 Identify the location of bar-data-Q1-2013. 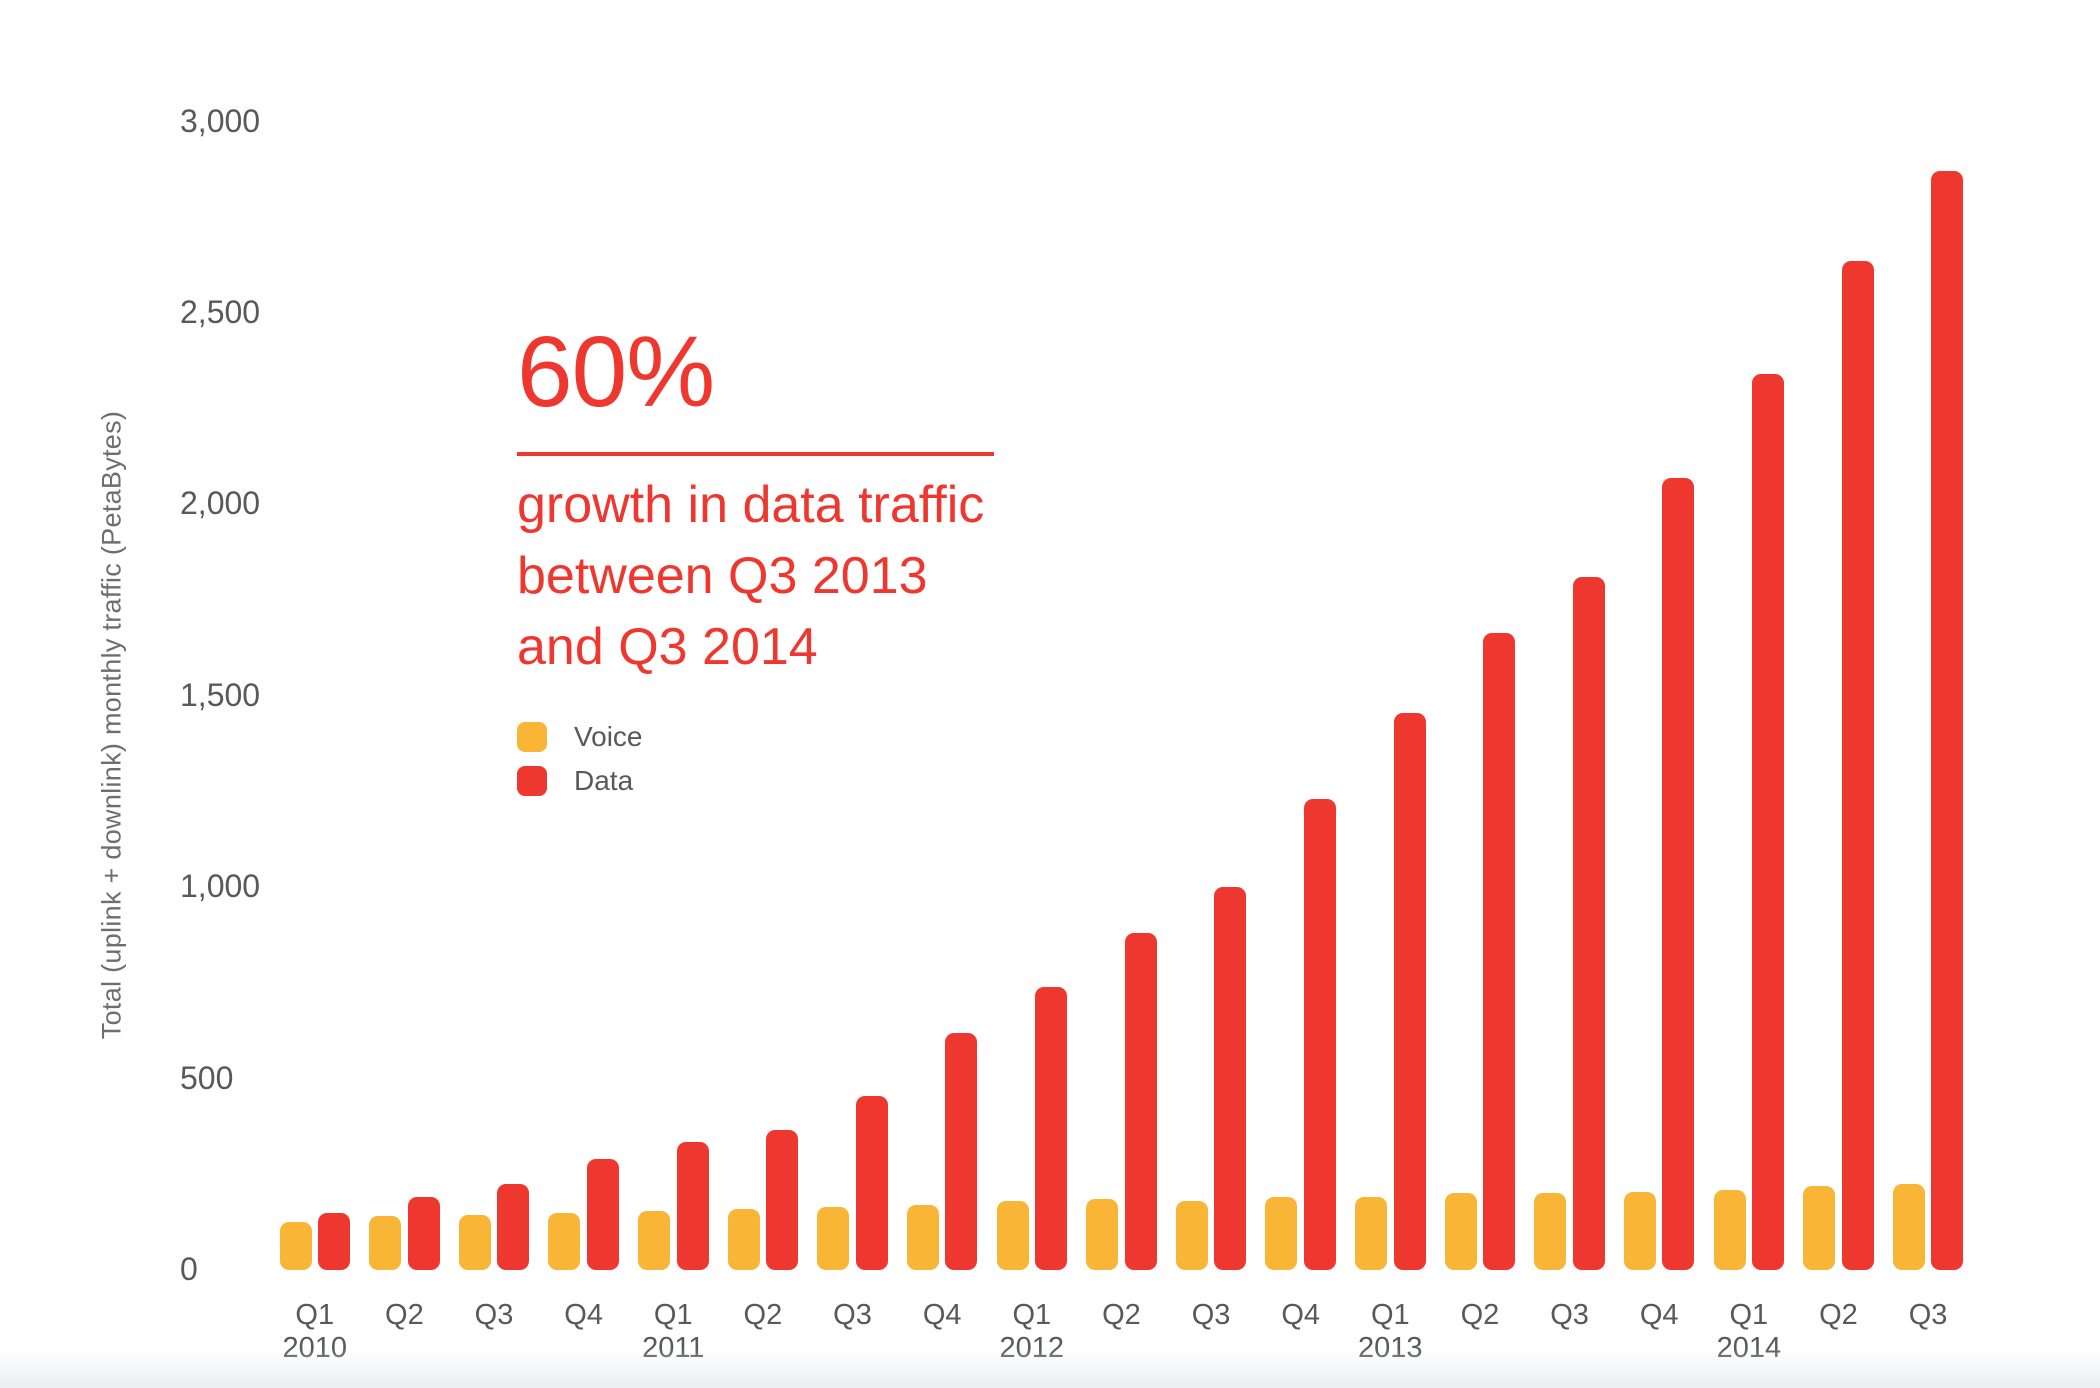
(1409, 991).